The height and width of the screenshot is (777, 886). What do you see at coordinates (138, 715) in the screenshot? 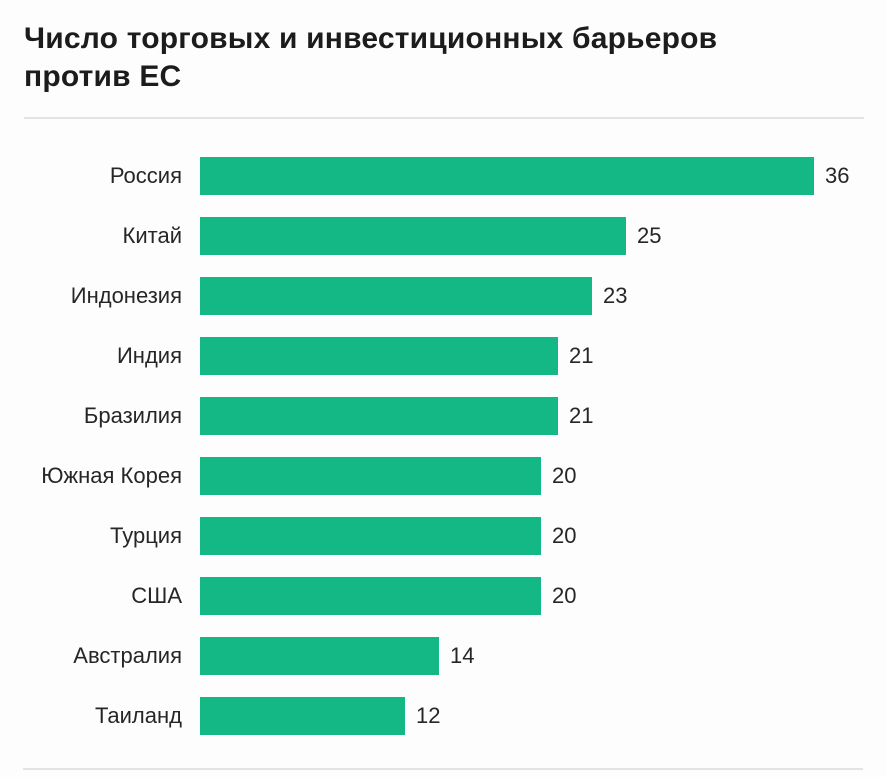
I see `category-label: Таиланд` at bounding box center [138, 715].